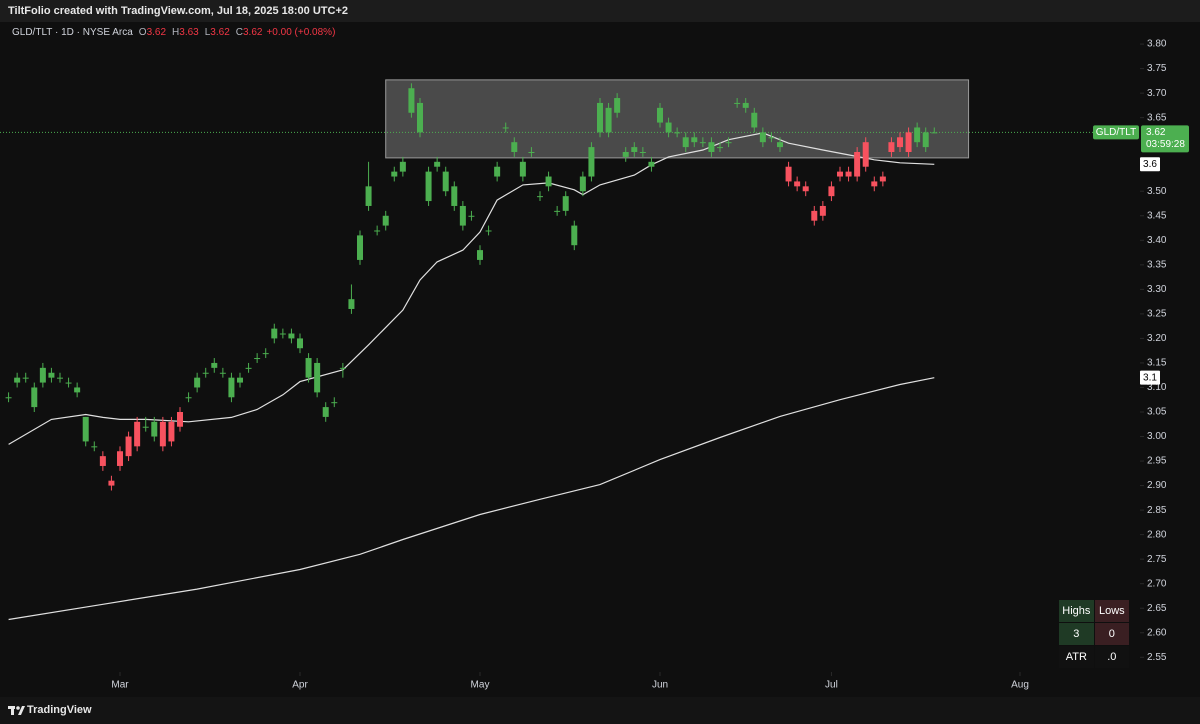  I want to click on y-tick-label: 2.60, so click(1157, 632).